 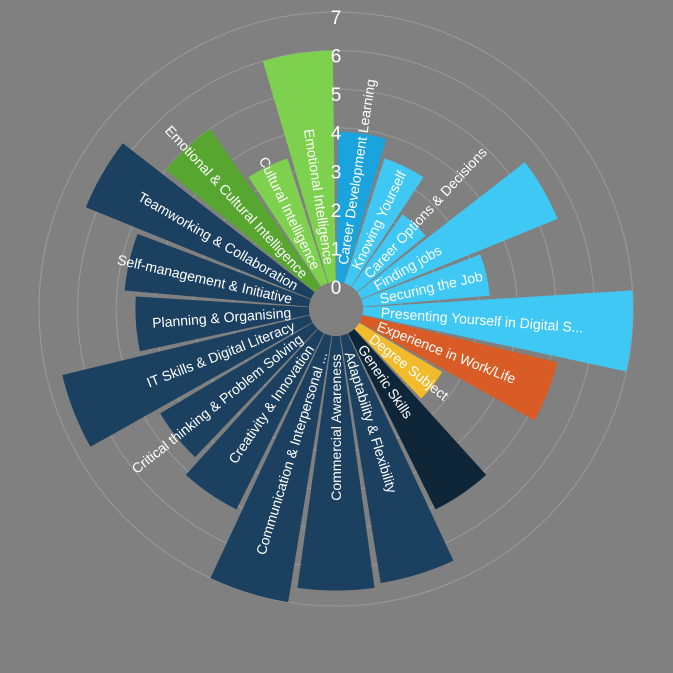 I want to click on tick-label-0: 0, so click(x=336, y=288).